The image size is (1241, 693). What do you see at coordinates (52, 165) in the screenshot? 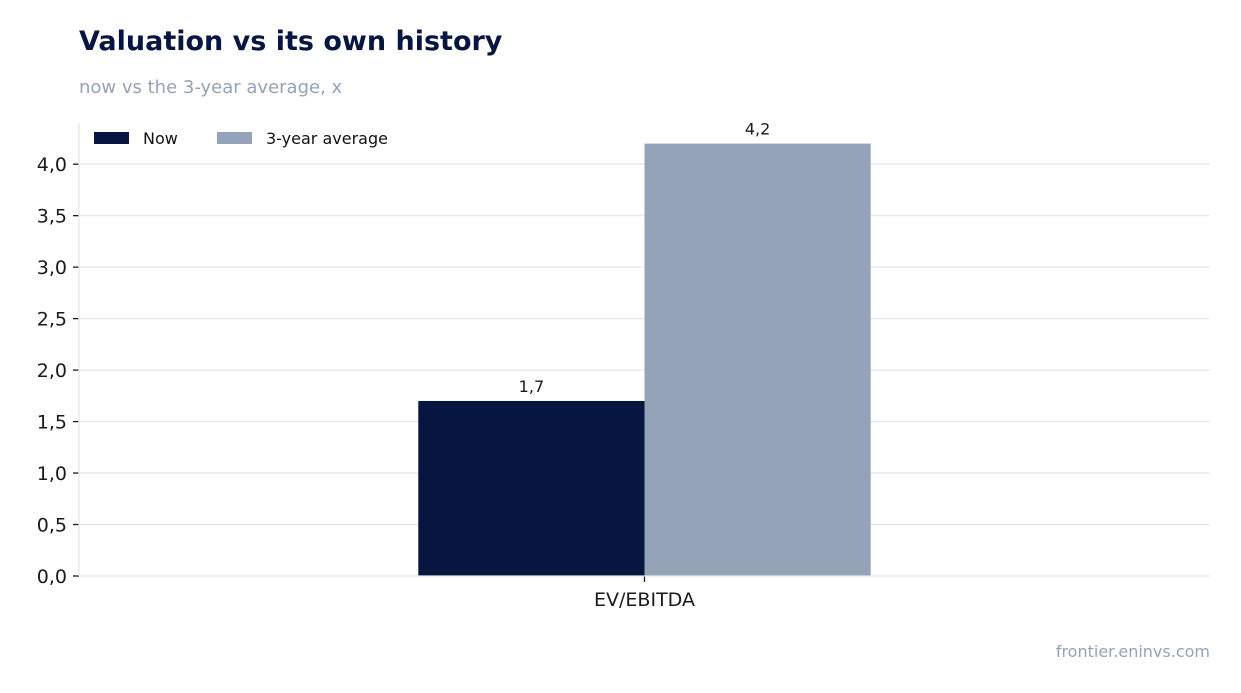
I see `y-tick-label: 4,0` at bounding box center [52, 165].